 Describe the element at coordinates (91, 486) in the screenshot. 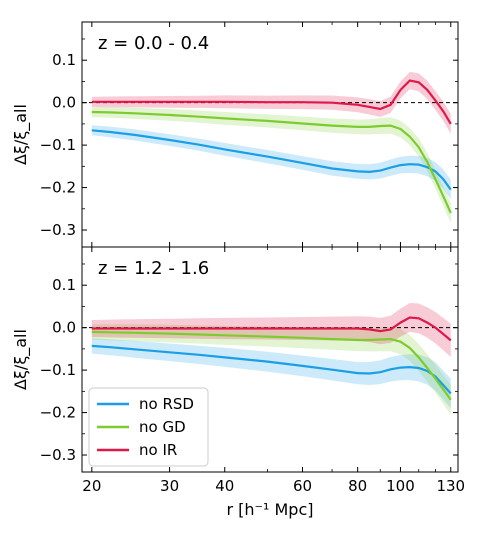

I see `x-tick-label: 20` at that location.